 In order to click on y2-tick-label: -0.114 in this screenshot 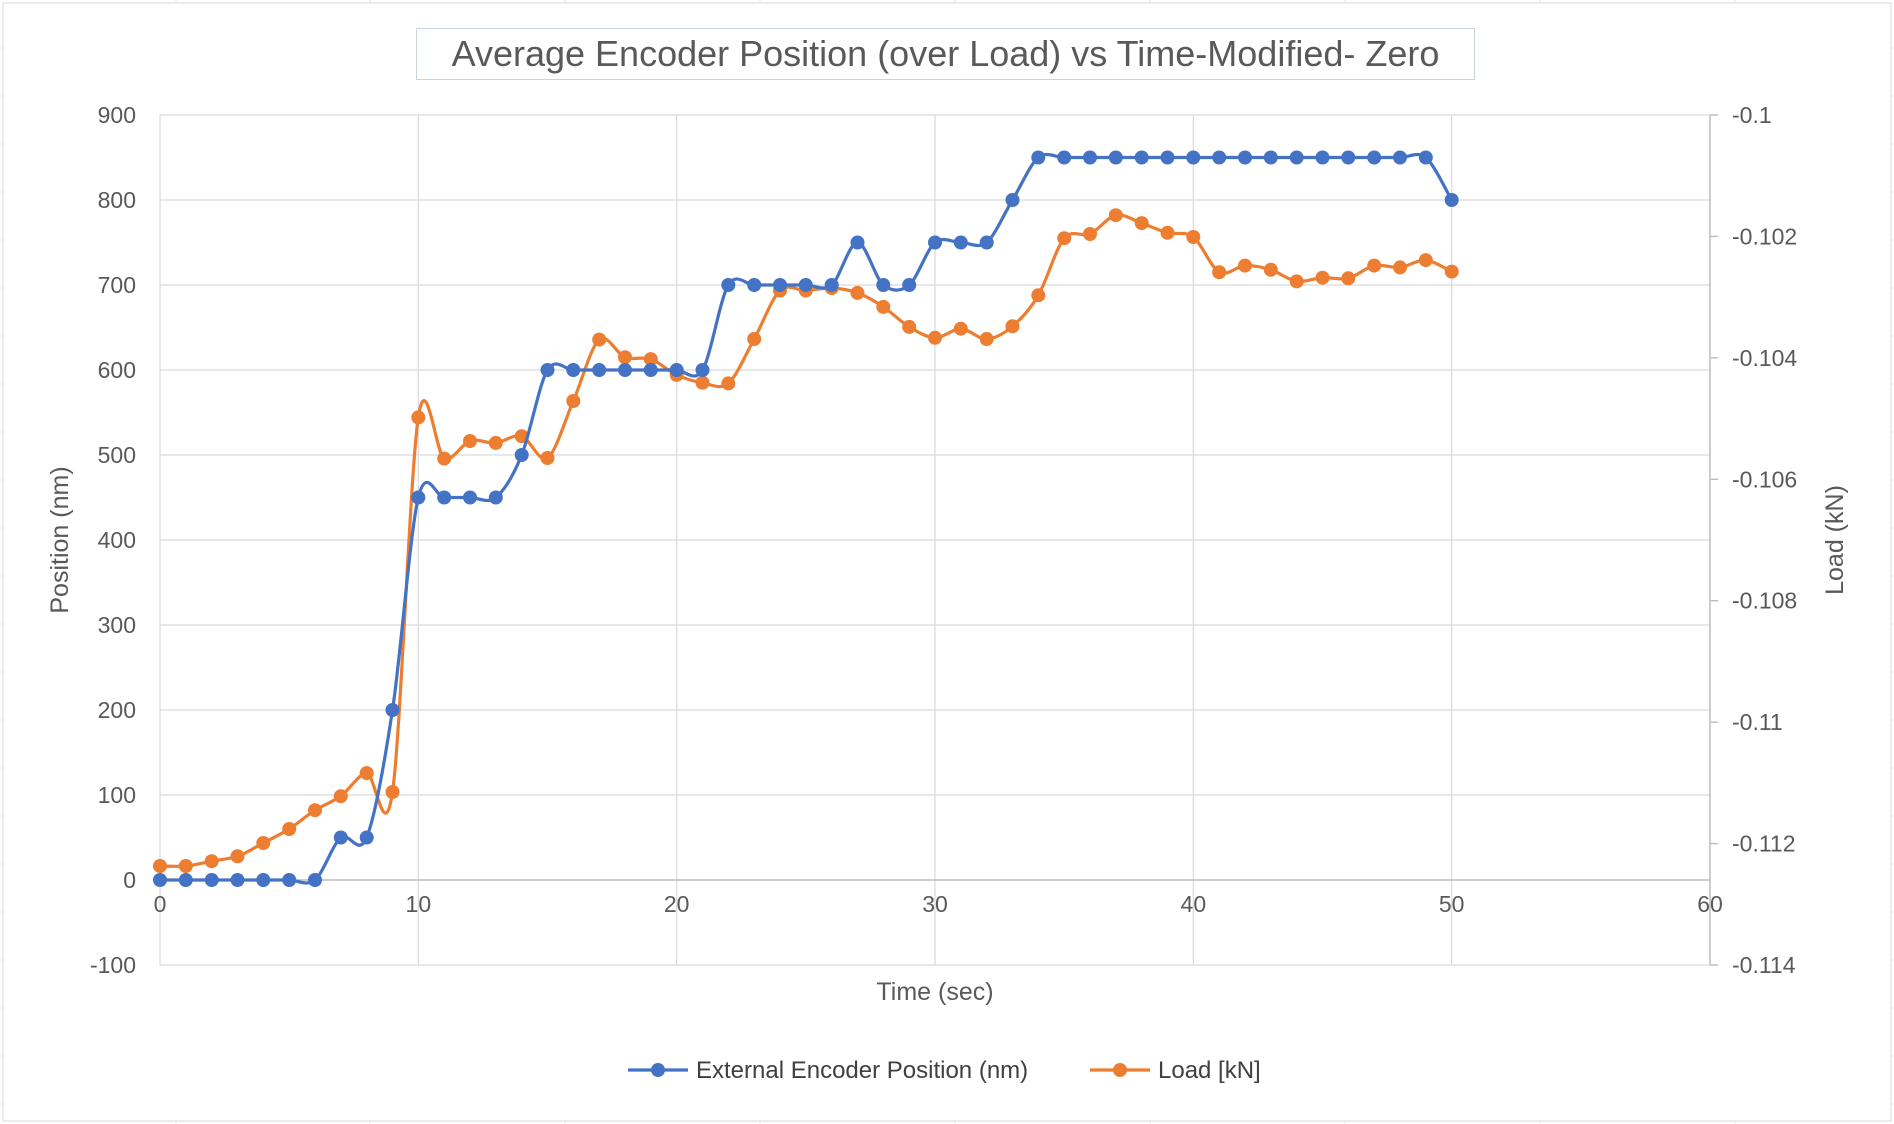, I will do `click(1764, 965)`.